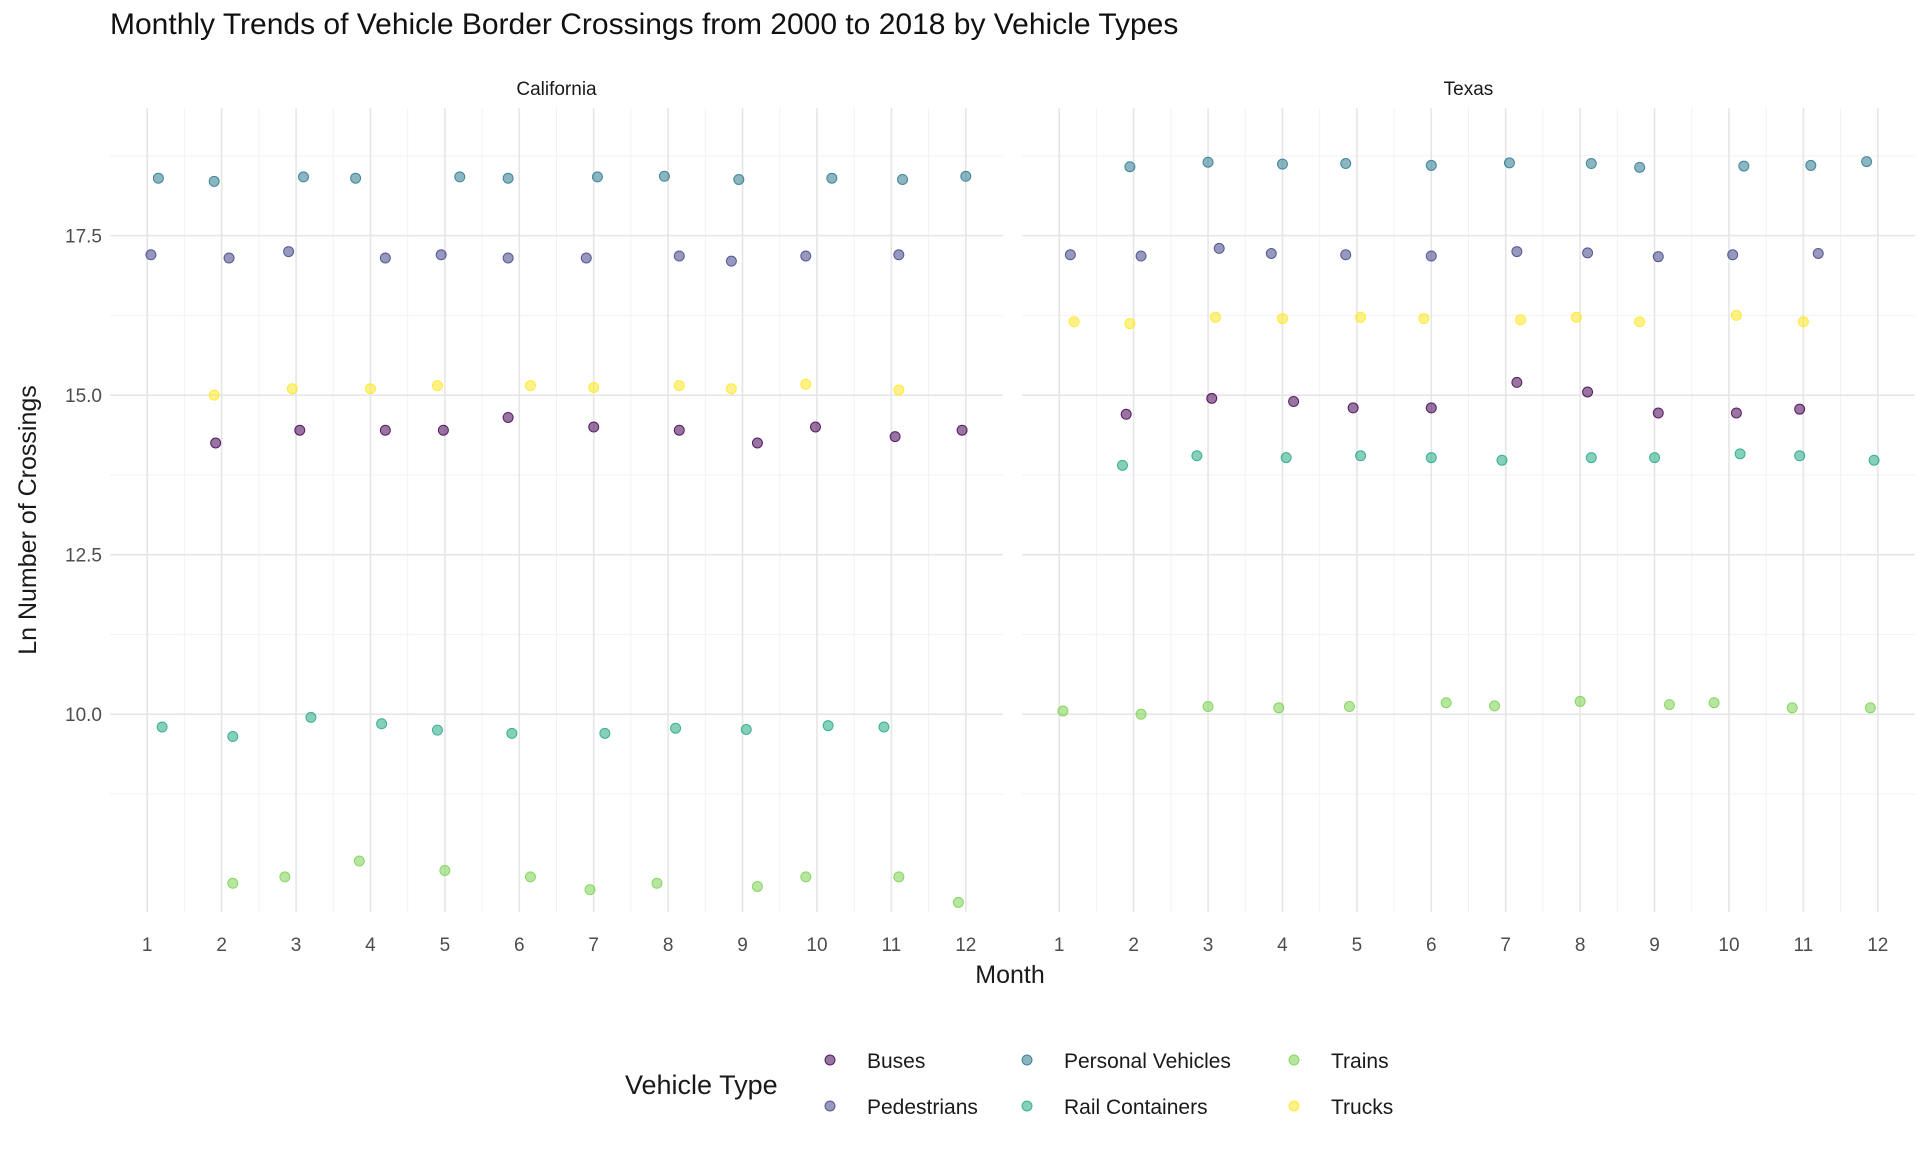 This screenshot has width=1920, height=1152. Describe the element at coordinates (562, 178) in the screenshot. I see `series-personal-vehicles` at that location.